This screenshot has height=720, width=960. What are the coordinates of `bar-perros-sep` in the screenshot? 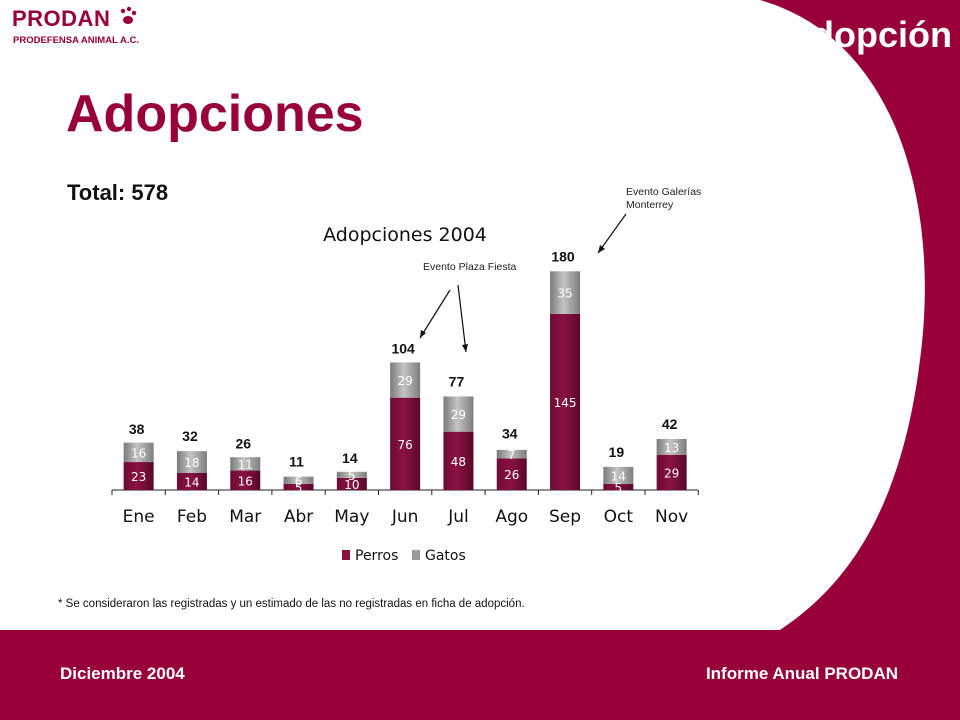 It's located at (565, 401).